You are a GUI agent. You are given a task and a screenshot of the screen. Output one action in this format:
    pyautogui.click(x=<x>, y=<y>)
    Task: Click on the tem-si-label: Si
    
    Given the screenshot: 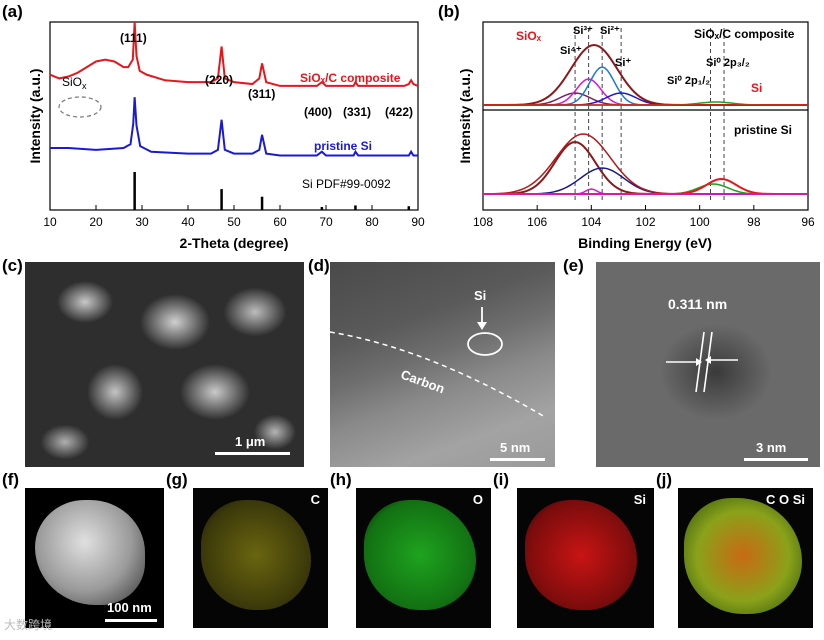 What is the action you would take?
    pyautogui.click(x=480, y=295)
    